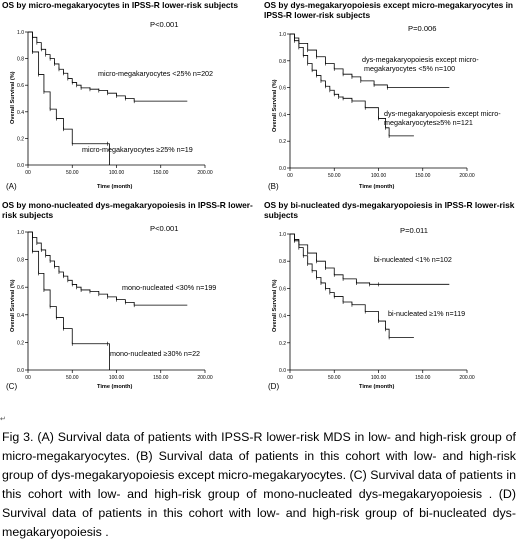 Image resolution: width=520 pixels, height=545 pixels. Describe the element at coordinates (11, 186) in the screenshot. I see `panel-letter: (A)` at that location.